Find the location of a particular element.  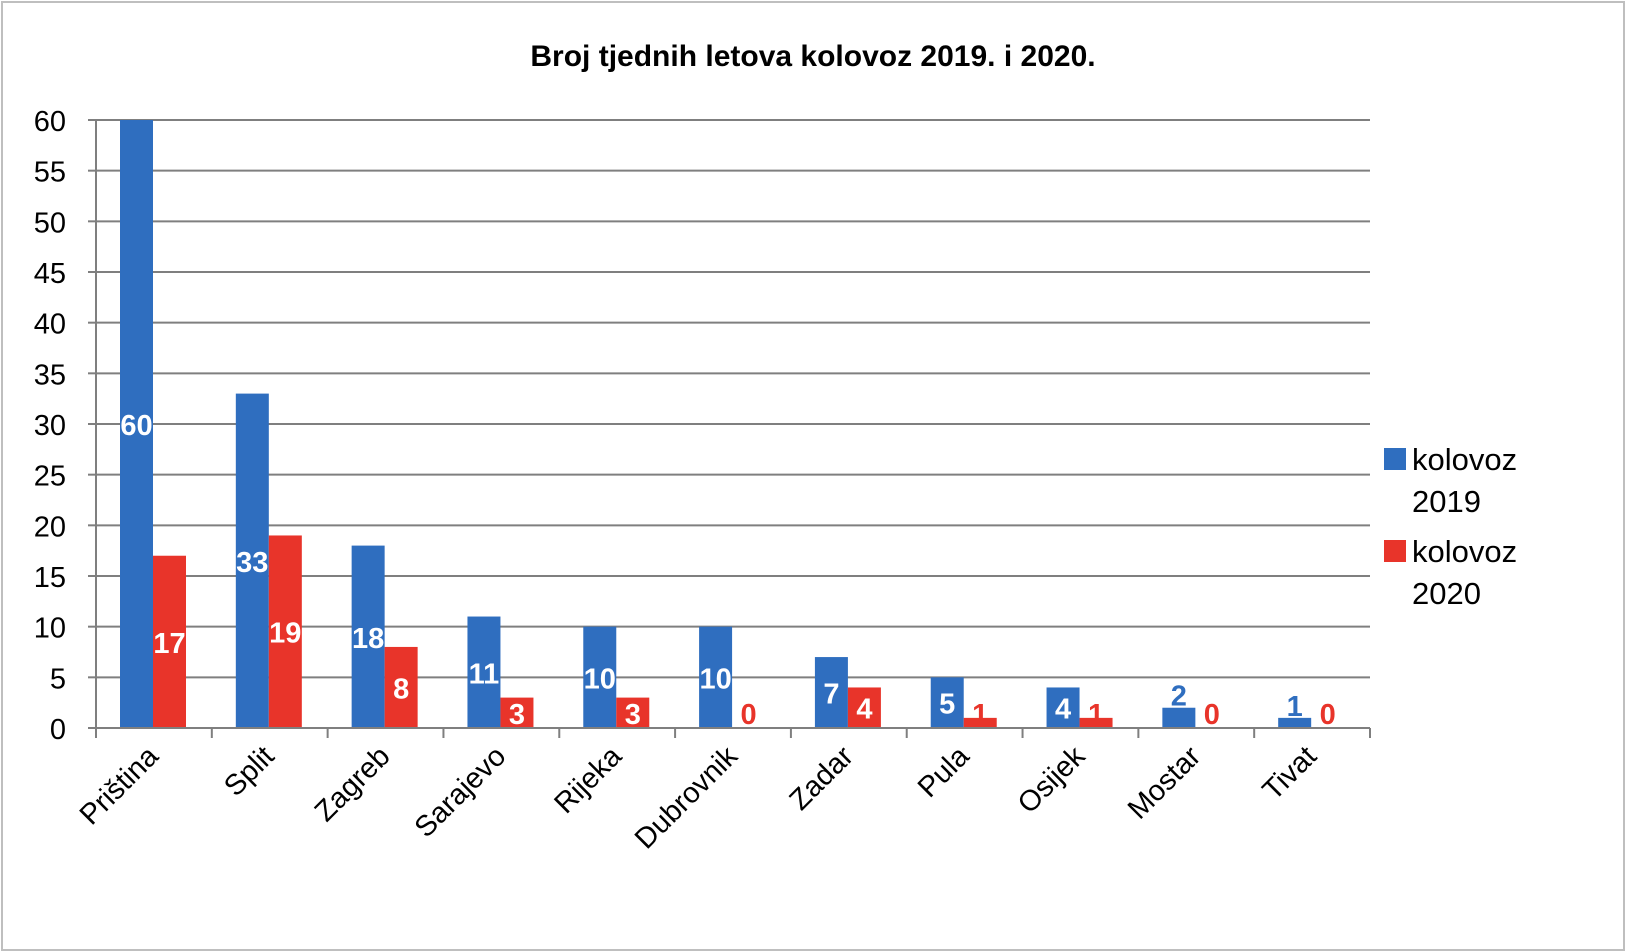

y-tick-label: 20 is located at coordinates (50, 527).